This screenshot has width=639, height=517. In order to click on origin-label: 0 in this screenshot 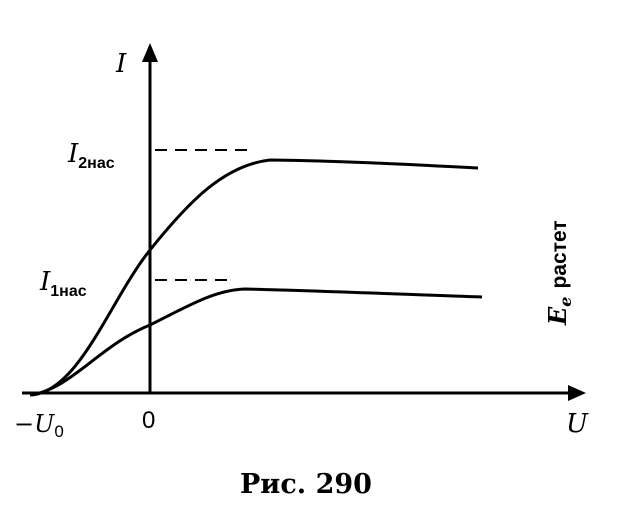, I will do `click(148, 420)`.